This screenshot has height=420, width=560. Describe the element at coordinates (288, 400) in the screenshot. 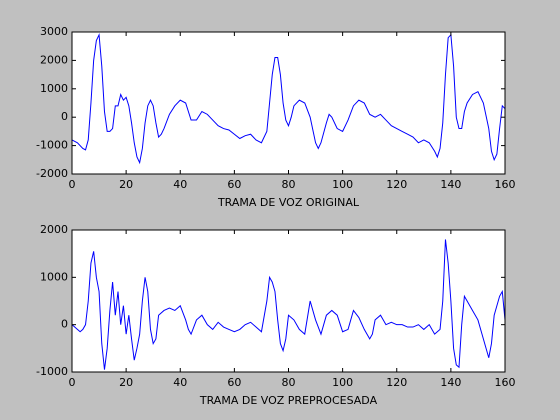

I see `x-axis-label: TRAMA DE VOZ PREPROCESADA` at that location.